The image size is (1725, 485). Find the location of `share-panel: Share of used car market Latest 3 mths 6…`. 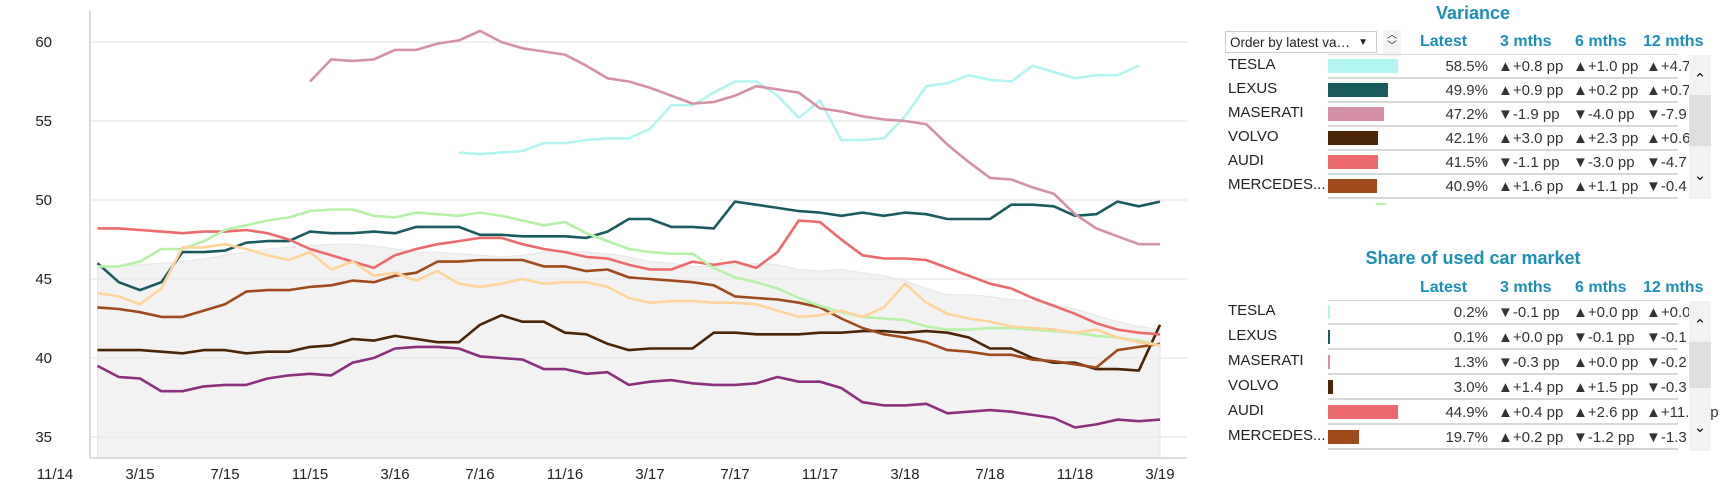

share-panel: Share of used car market Latest 3 mths 6… is located at coordinates (1473, 365).